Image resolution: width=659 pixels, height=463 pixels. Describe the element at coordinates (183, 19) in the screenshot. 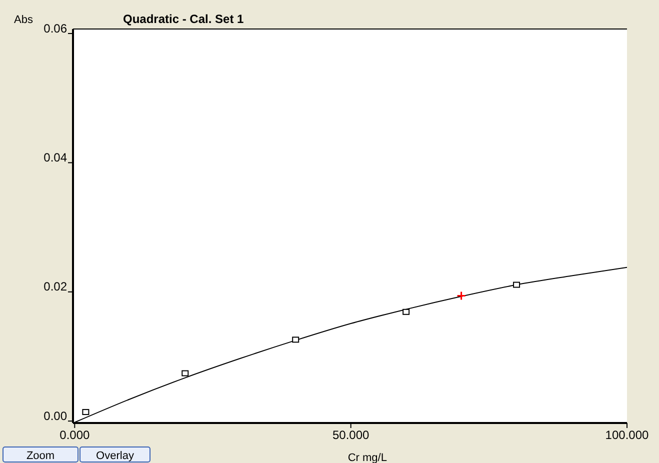

I see `chart-title: Quadratic - Cal. Set 1` at that location.